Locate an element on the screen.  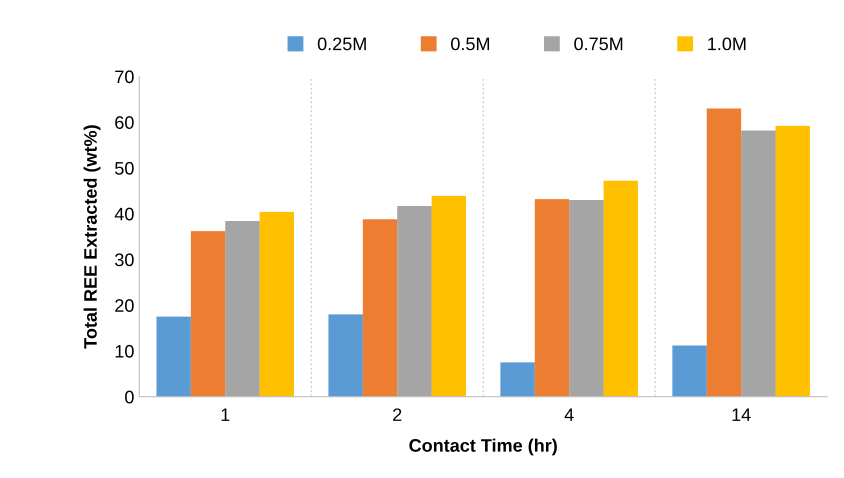
y-tick-label: 20 is located at coordinates (124, 305).